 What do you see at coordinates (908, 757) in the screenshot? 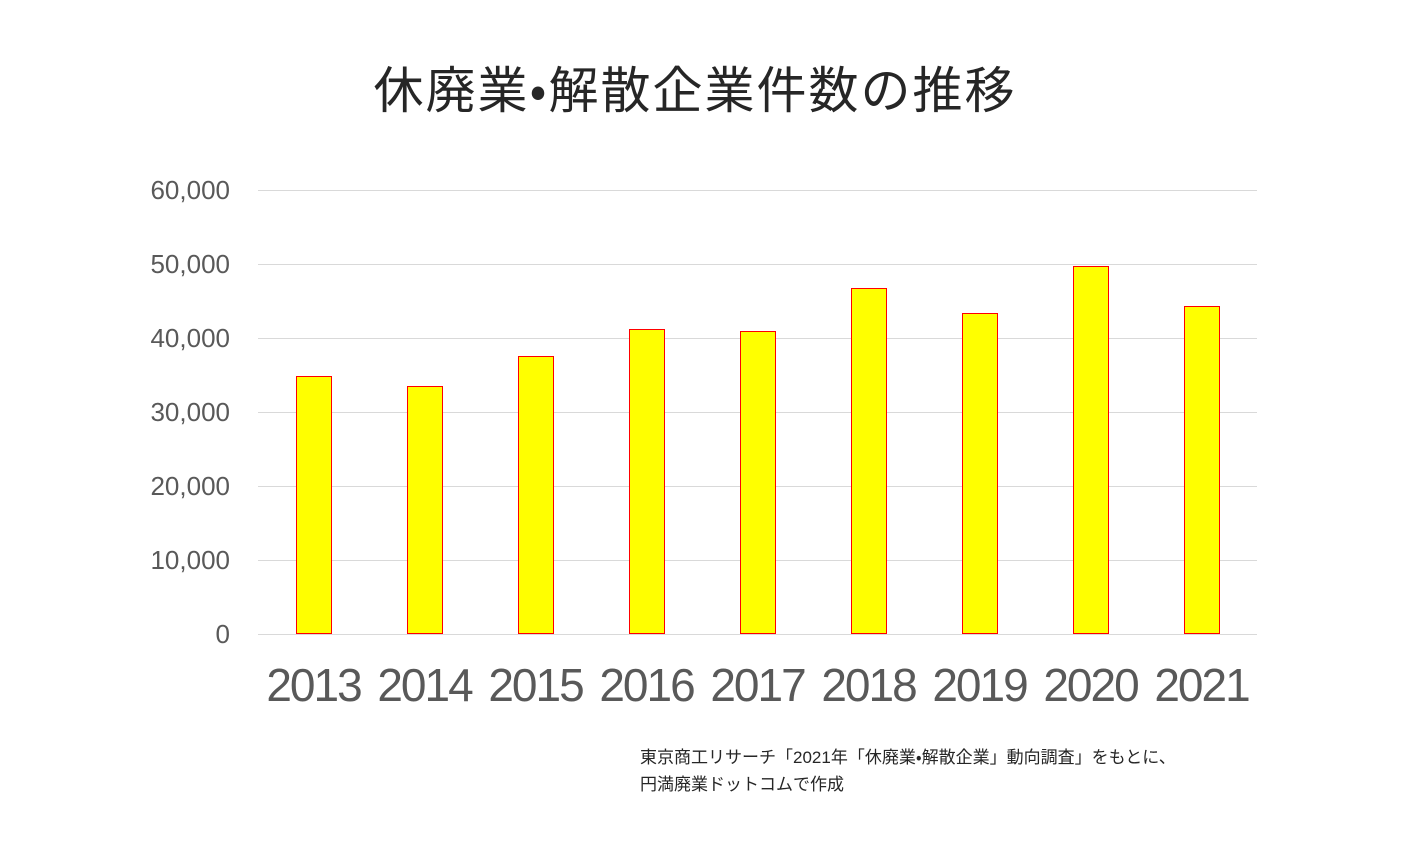
I see `source-note-line1: 東京商工リサーチ「2021年「休廃業・解散企業」動向調査」をもとに、` at bounding box center [908, 757].